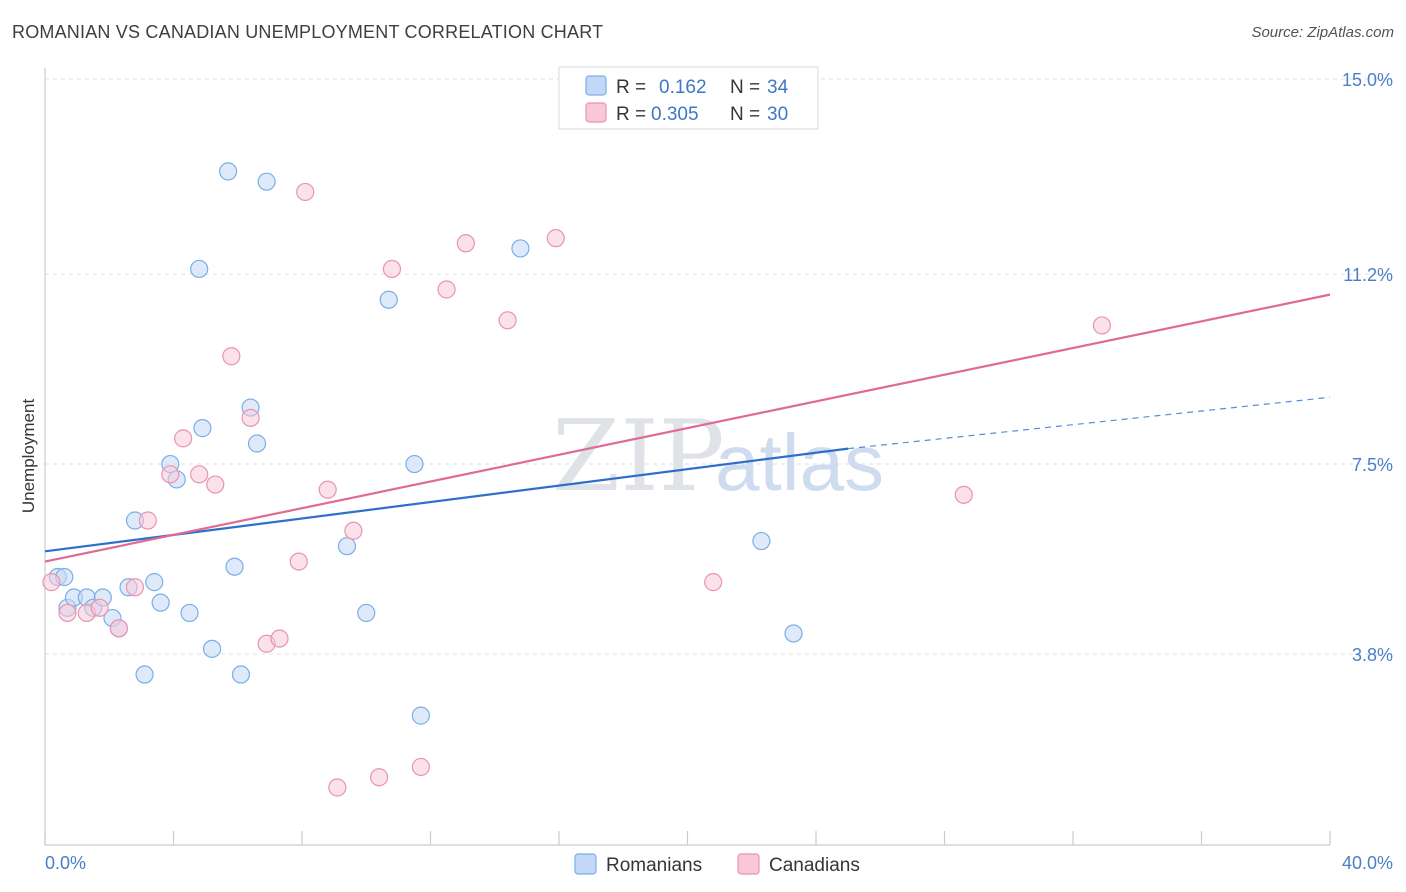  Describe the element at coordinates (638, 457) in the screenshot. I see `watermark-zip: ZIP` at that location.